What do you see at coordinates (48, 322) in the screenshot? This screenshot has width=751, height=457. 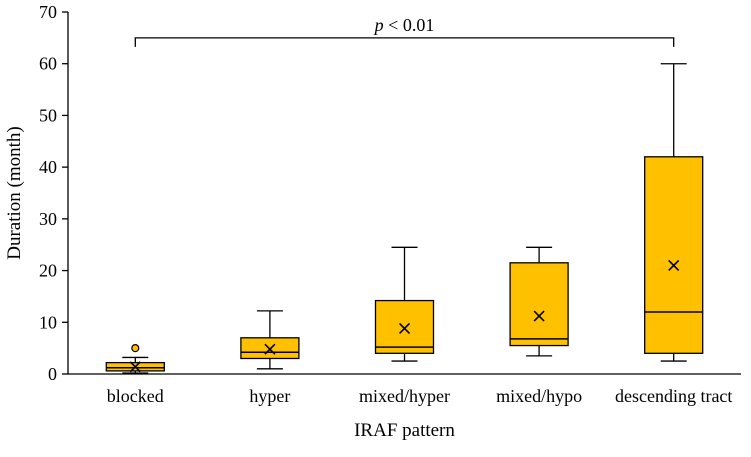 I see `y-tick-label: 10` at bounding box center [48, 322].